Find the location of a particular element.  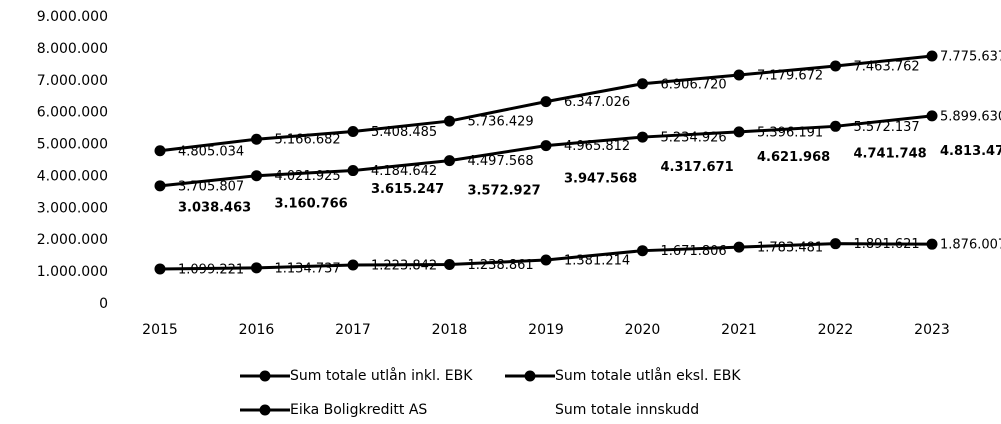

data-label: 4.021.925 is located at coordinates (308, 176).